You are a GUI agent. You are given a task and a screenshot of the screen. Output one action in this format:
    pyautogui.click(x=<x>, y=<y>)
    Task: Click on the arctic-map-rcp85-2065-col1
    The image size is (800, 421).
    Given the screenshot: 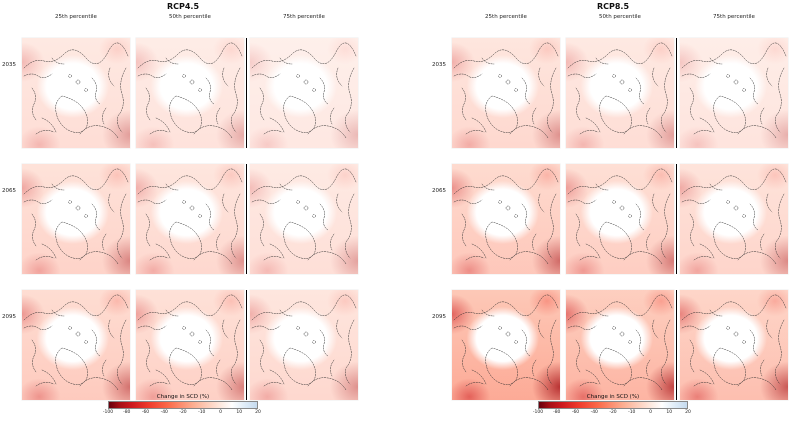 What is the action you would take?
    pyautogui.click(x=506, y=219)
    